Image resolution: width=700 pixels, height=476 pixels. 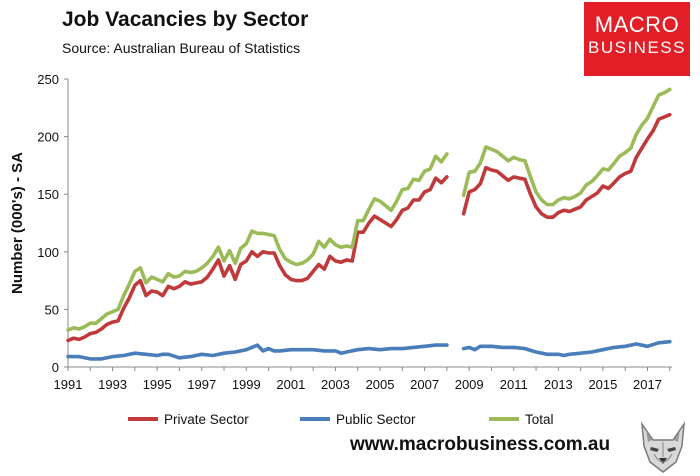 I want to click on x-tick-label: 1995, so click(x=157, y=384).